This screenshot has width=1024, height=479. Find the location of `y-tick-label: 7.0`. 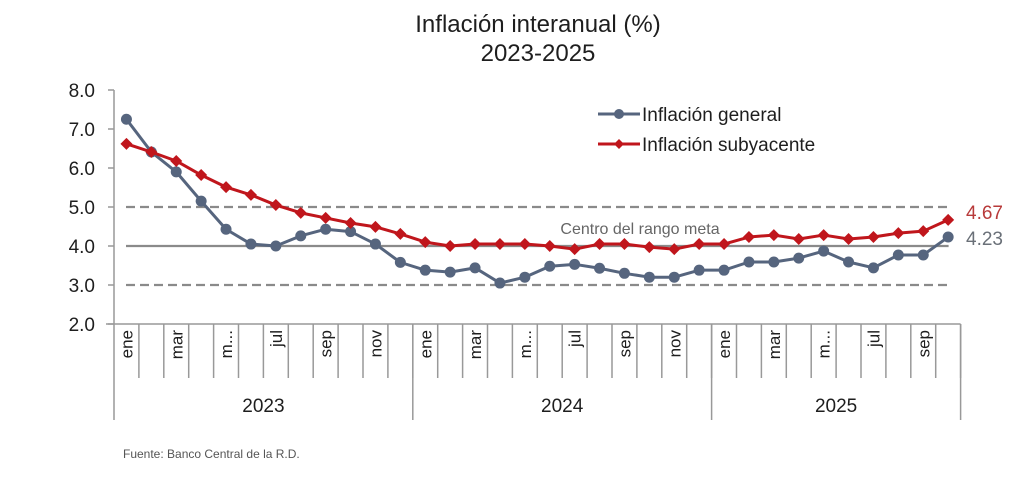

y-tick-label: 7.0 is located at coordinates (82, 130).